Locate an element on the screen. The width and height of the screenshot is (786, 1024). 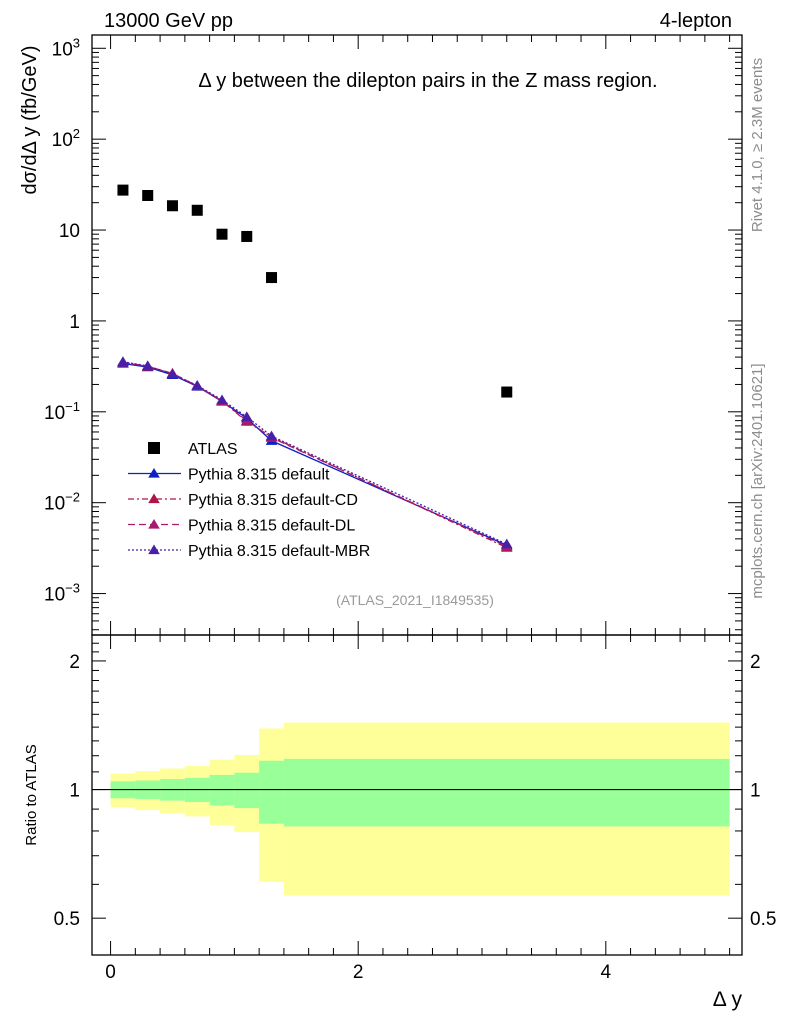
ratio-y-tick-label-right: 0.5 is located at coordinates (763, 919).